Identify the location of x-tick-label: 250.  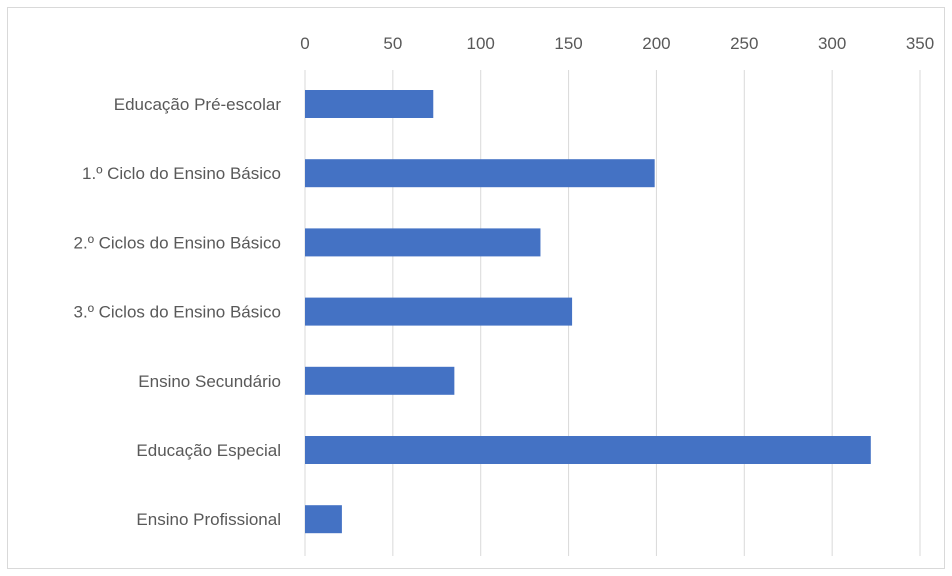
(744, 43).